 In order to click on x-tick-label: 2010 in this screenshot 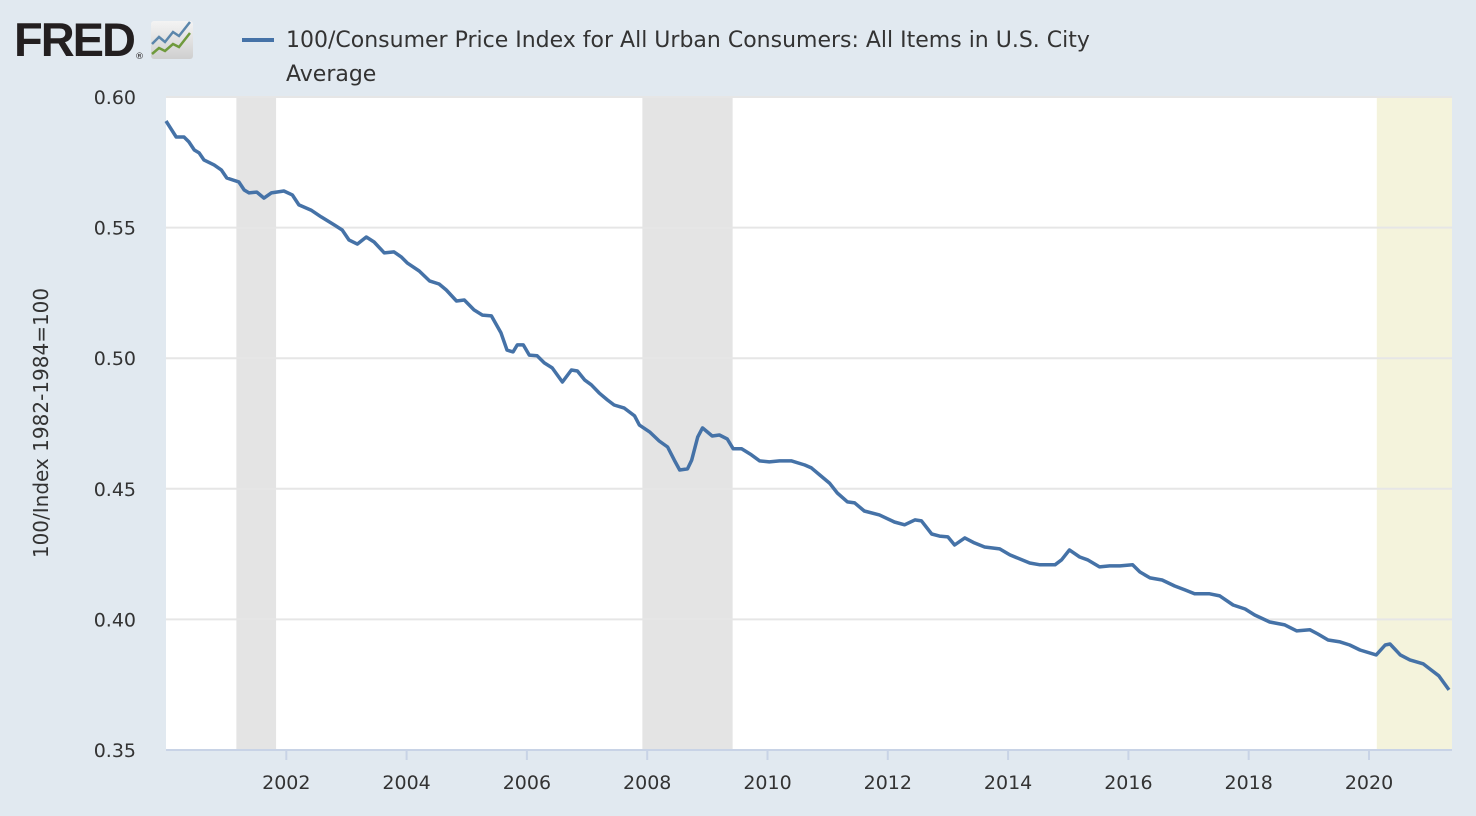, I will do `click(767, 783)`.